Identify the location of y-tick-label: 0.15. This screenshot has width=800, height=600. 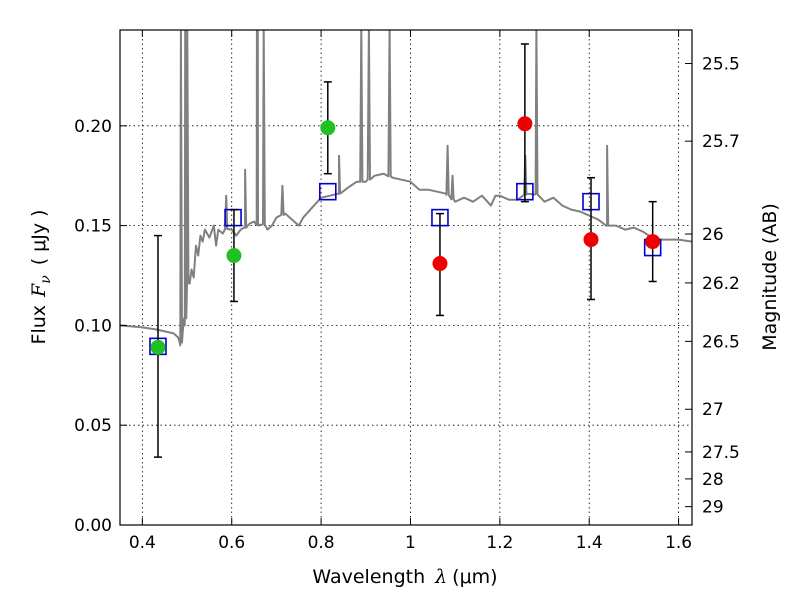
(93, 227).